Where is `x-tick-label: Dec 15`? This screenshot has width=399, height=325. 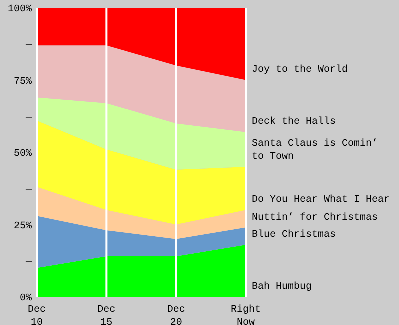 x-tick-label: Dec 15 is located at coordinates (107, 315).